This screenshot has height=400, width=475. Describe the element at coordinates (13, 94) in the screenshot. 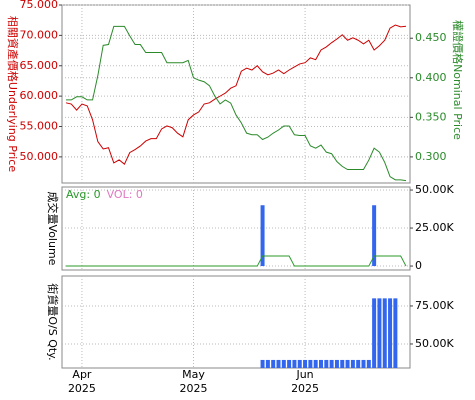

I see `y-axis-label: 相關資產價格Underlying Price` at that location.